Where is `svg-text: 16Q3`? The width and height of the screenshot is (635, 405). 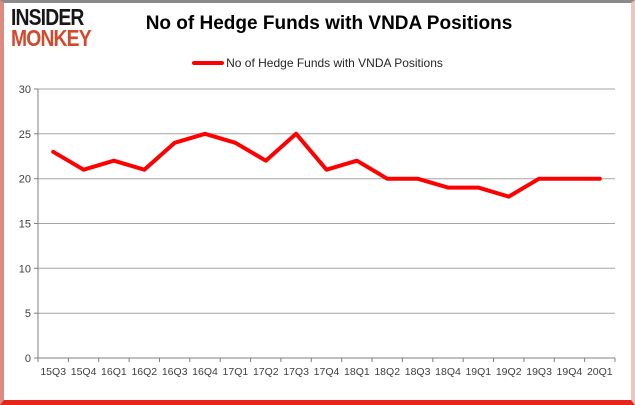 svg-text: 16Q3 is located at coordinates (175, 372).